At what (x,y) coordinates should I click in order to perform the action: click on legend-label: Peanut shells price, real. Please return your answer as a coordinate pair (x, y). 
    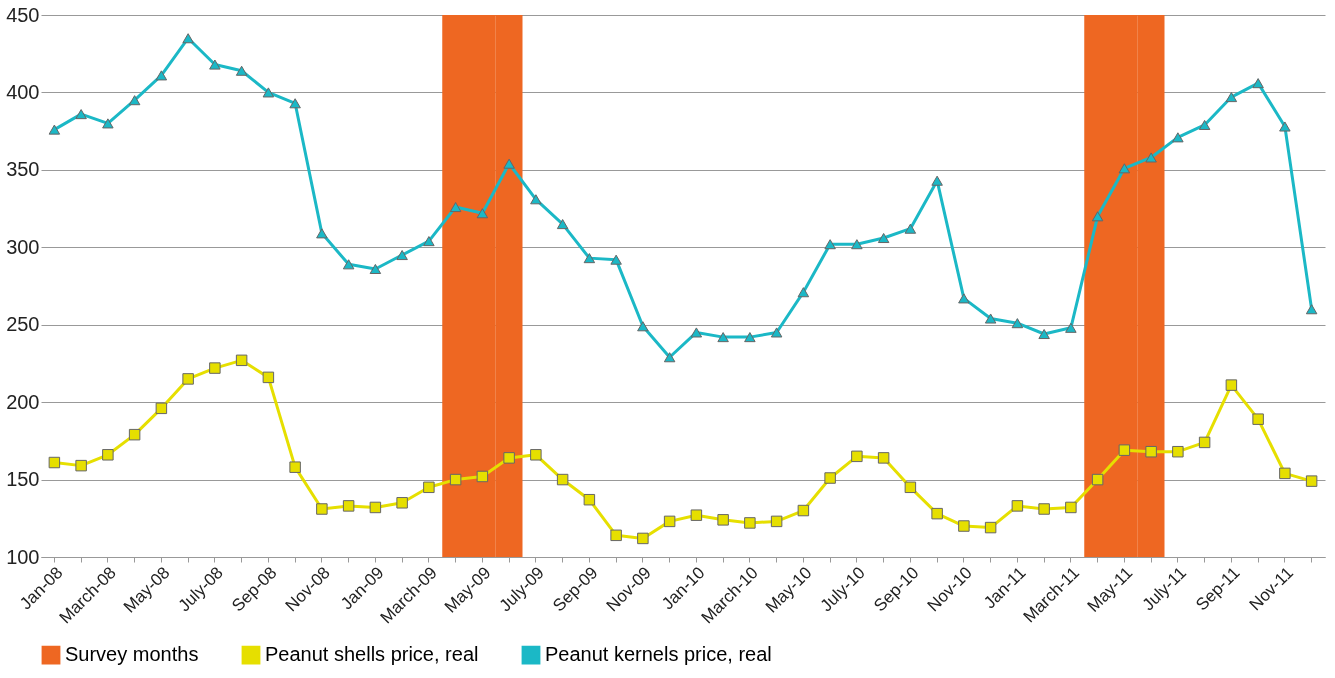
    Looking at the image, I should click on (372, 654).